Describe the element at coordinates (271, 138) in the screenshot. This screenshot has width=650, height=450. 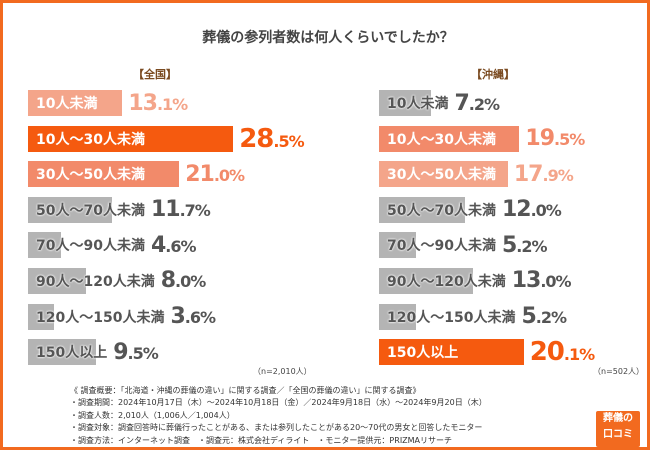
I see `data-label: 28.5%` at that location.